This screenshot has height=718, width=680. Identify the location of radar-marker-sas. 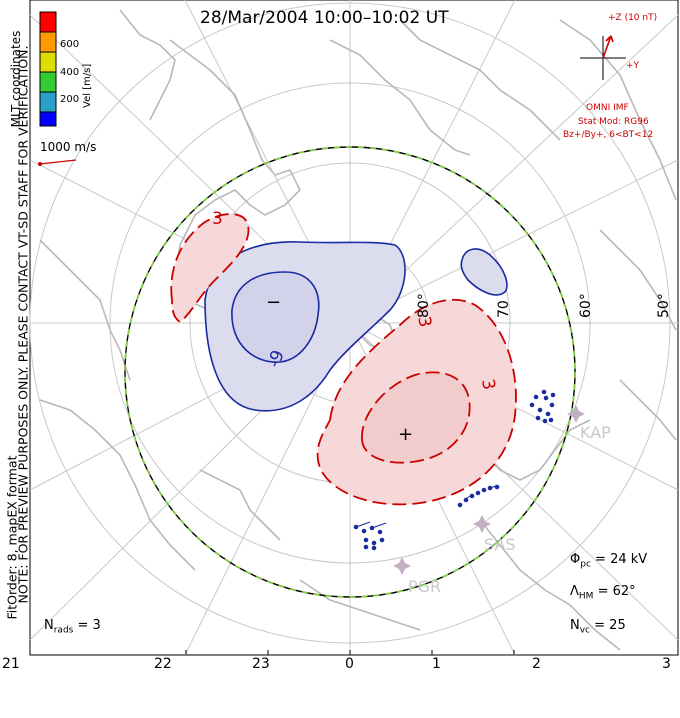
(482, 524).